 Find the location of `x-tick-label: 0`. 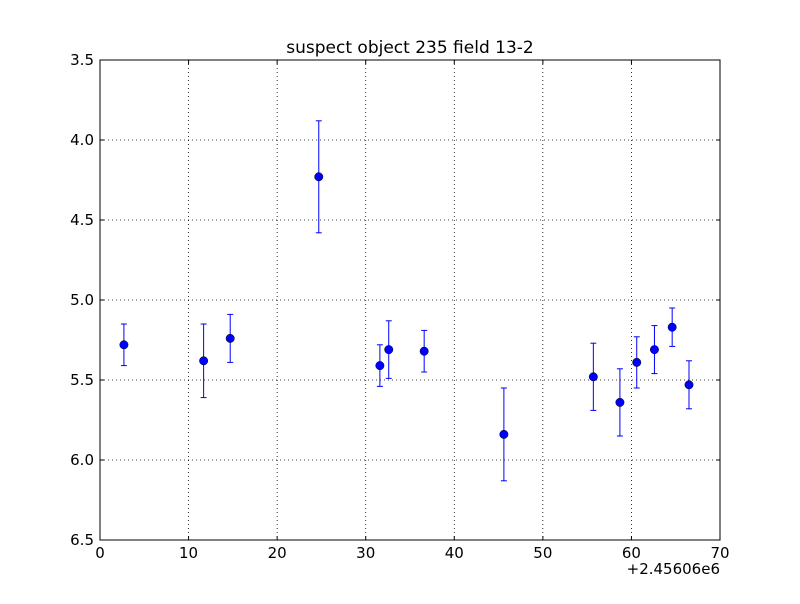

x-tick-label: 0 is located at coordinates (100, 553).